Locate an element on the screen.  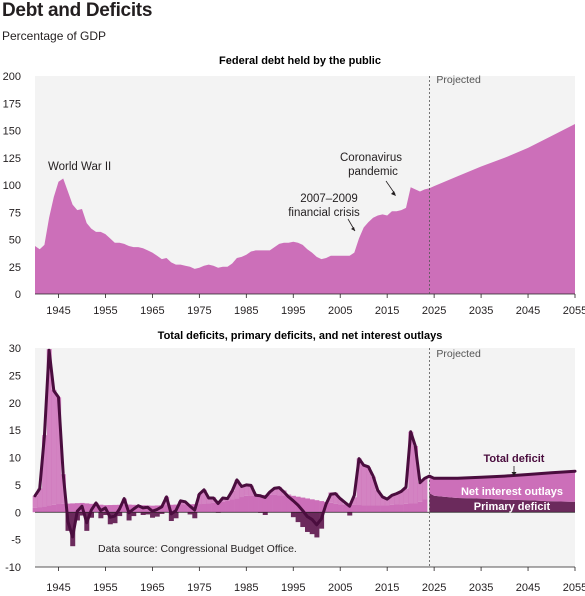
debt-chart-title: Federal debt held by the public is located at coordinates (300, 61).